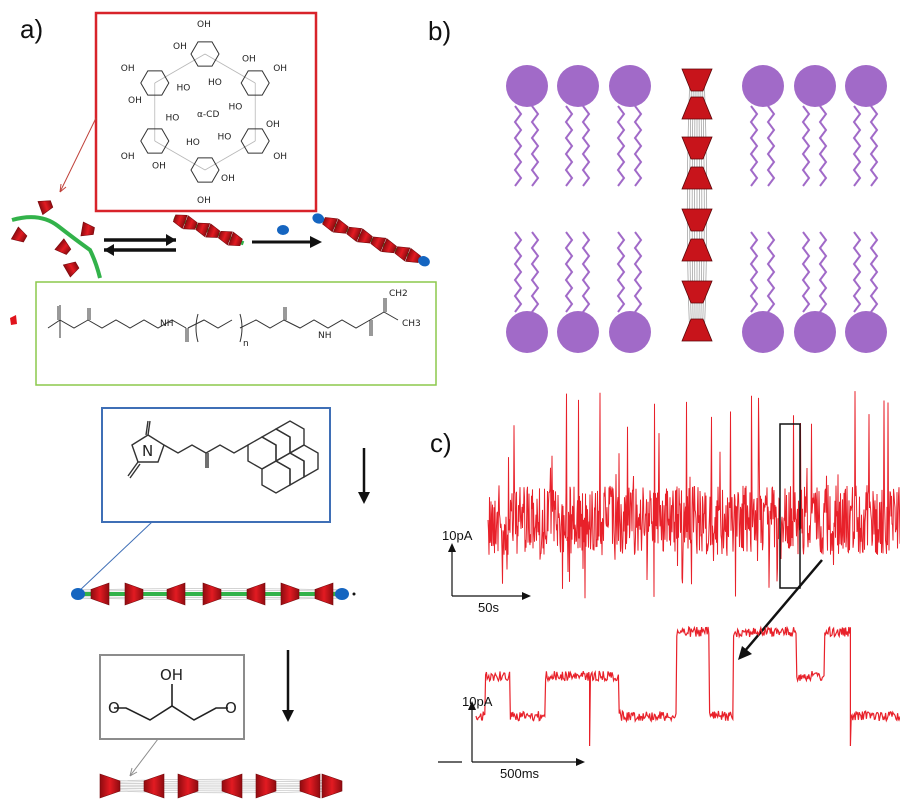 The image size is (900, 803). Describe the element at coordinates (246, 344) in the screenshot. I see `peg-repeat-subscript: n` at that location.